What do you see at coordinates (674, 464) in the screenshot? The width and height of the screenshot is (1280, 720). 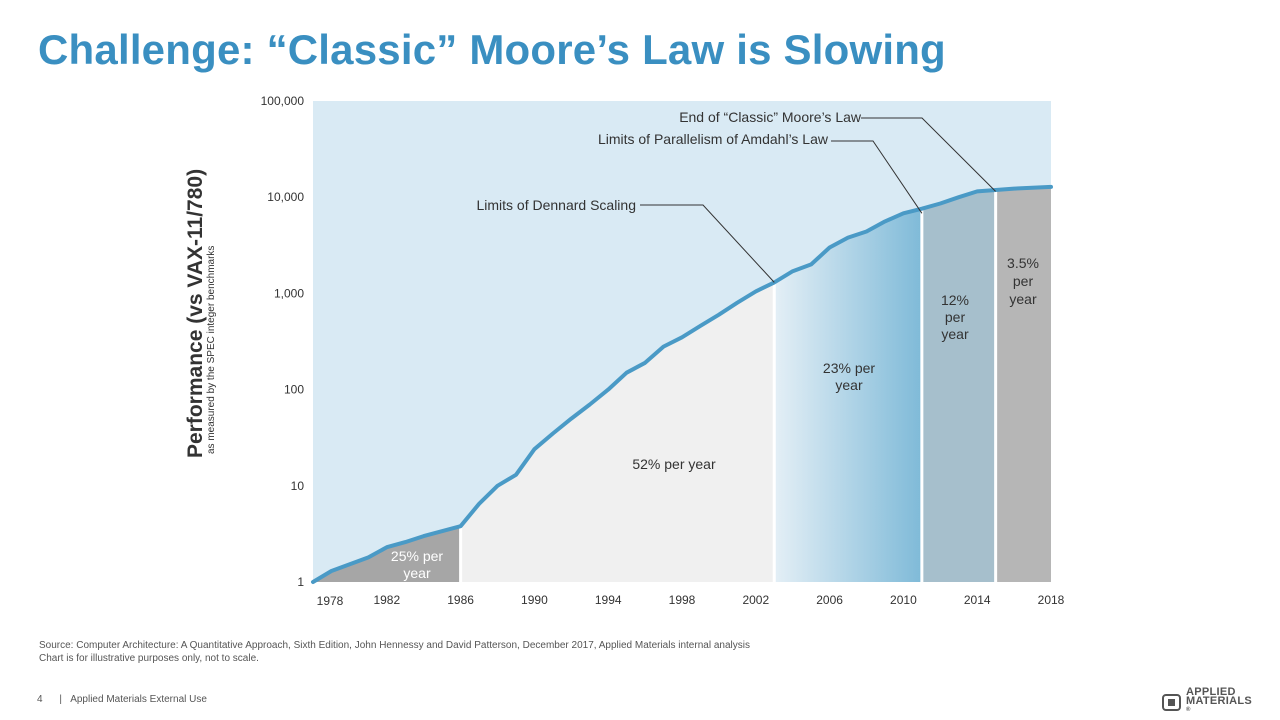 I see `era-rate-label: 52% per year` at bounding box center [674, 464].